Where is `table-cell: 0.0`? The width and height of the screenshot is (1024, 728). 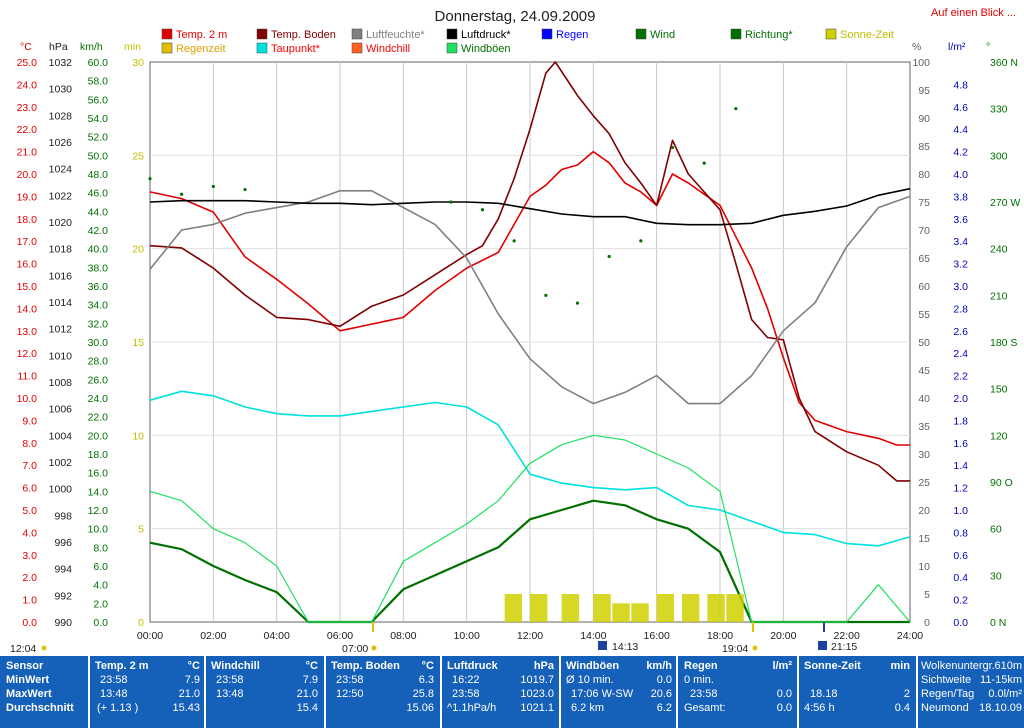
table-cell: 0.0 is located at coordinates (784, 694).